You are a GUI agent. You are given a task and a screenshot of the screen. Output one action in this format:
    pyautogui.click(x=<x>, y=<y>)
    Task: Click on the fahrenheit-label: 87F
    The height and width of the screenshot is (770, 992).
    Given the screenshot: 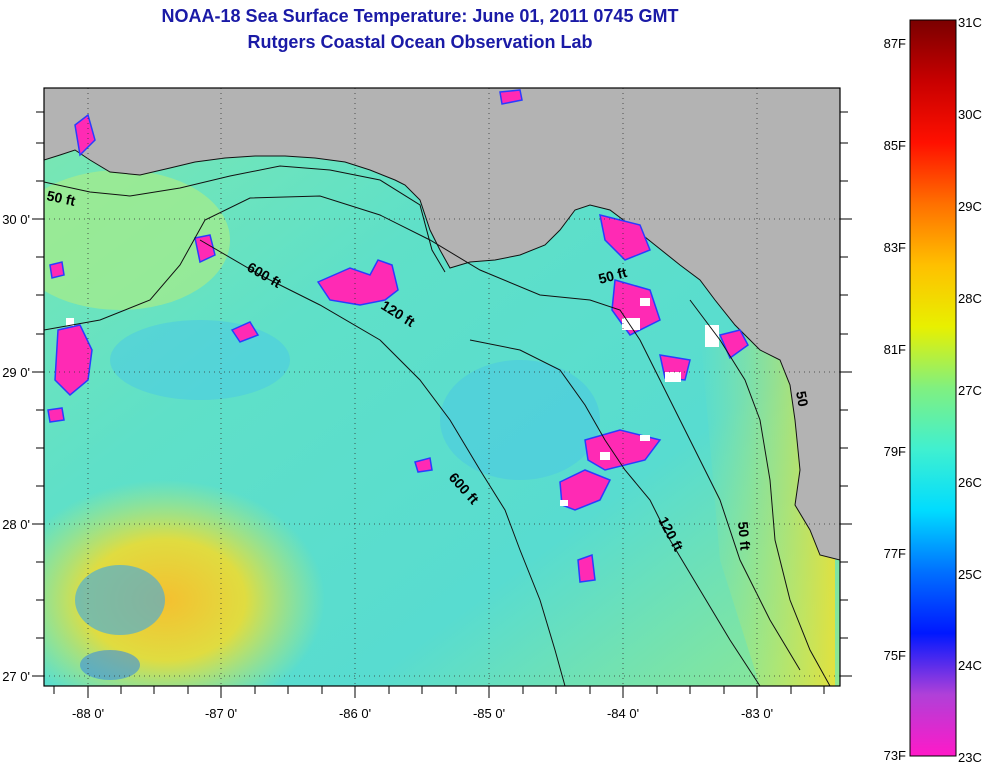 What is the action you would take?
    pyautogui.click(x=895, y=43)
    